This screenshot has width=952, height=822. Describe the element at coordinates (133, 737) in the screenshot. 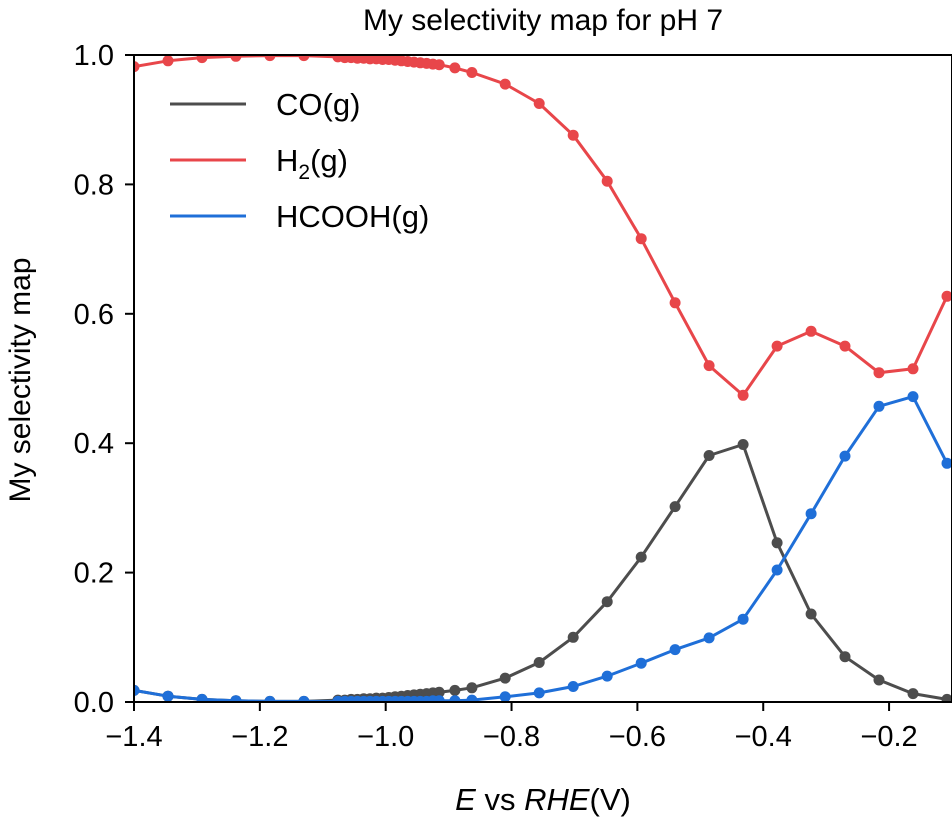

I see `x-tick-label: −1.4` at that location.